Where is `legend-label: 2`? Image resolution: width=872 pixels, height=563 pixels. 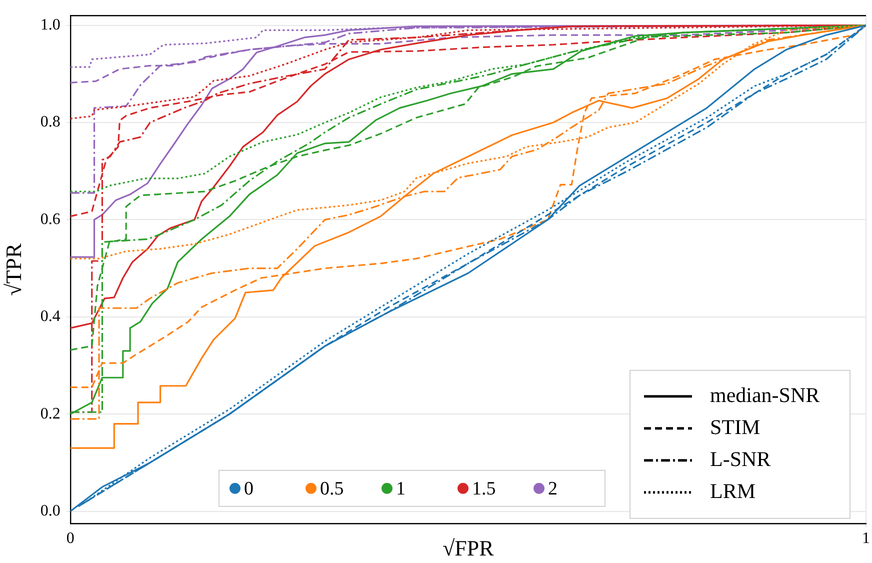
legend-label: 2 is located at coordinates (553, 489).